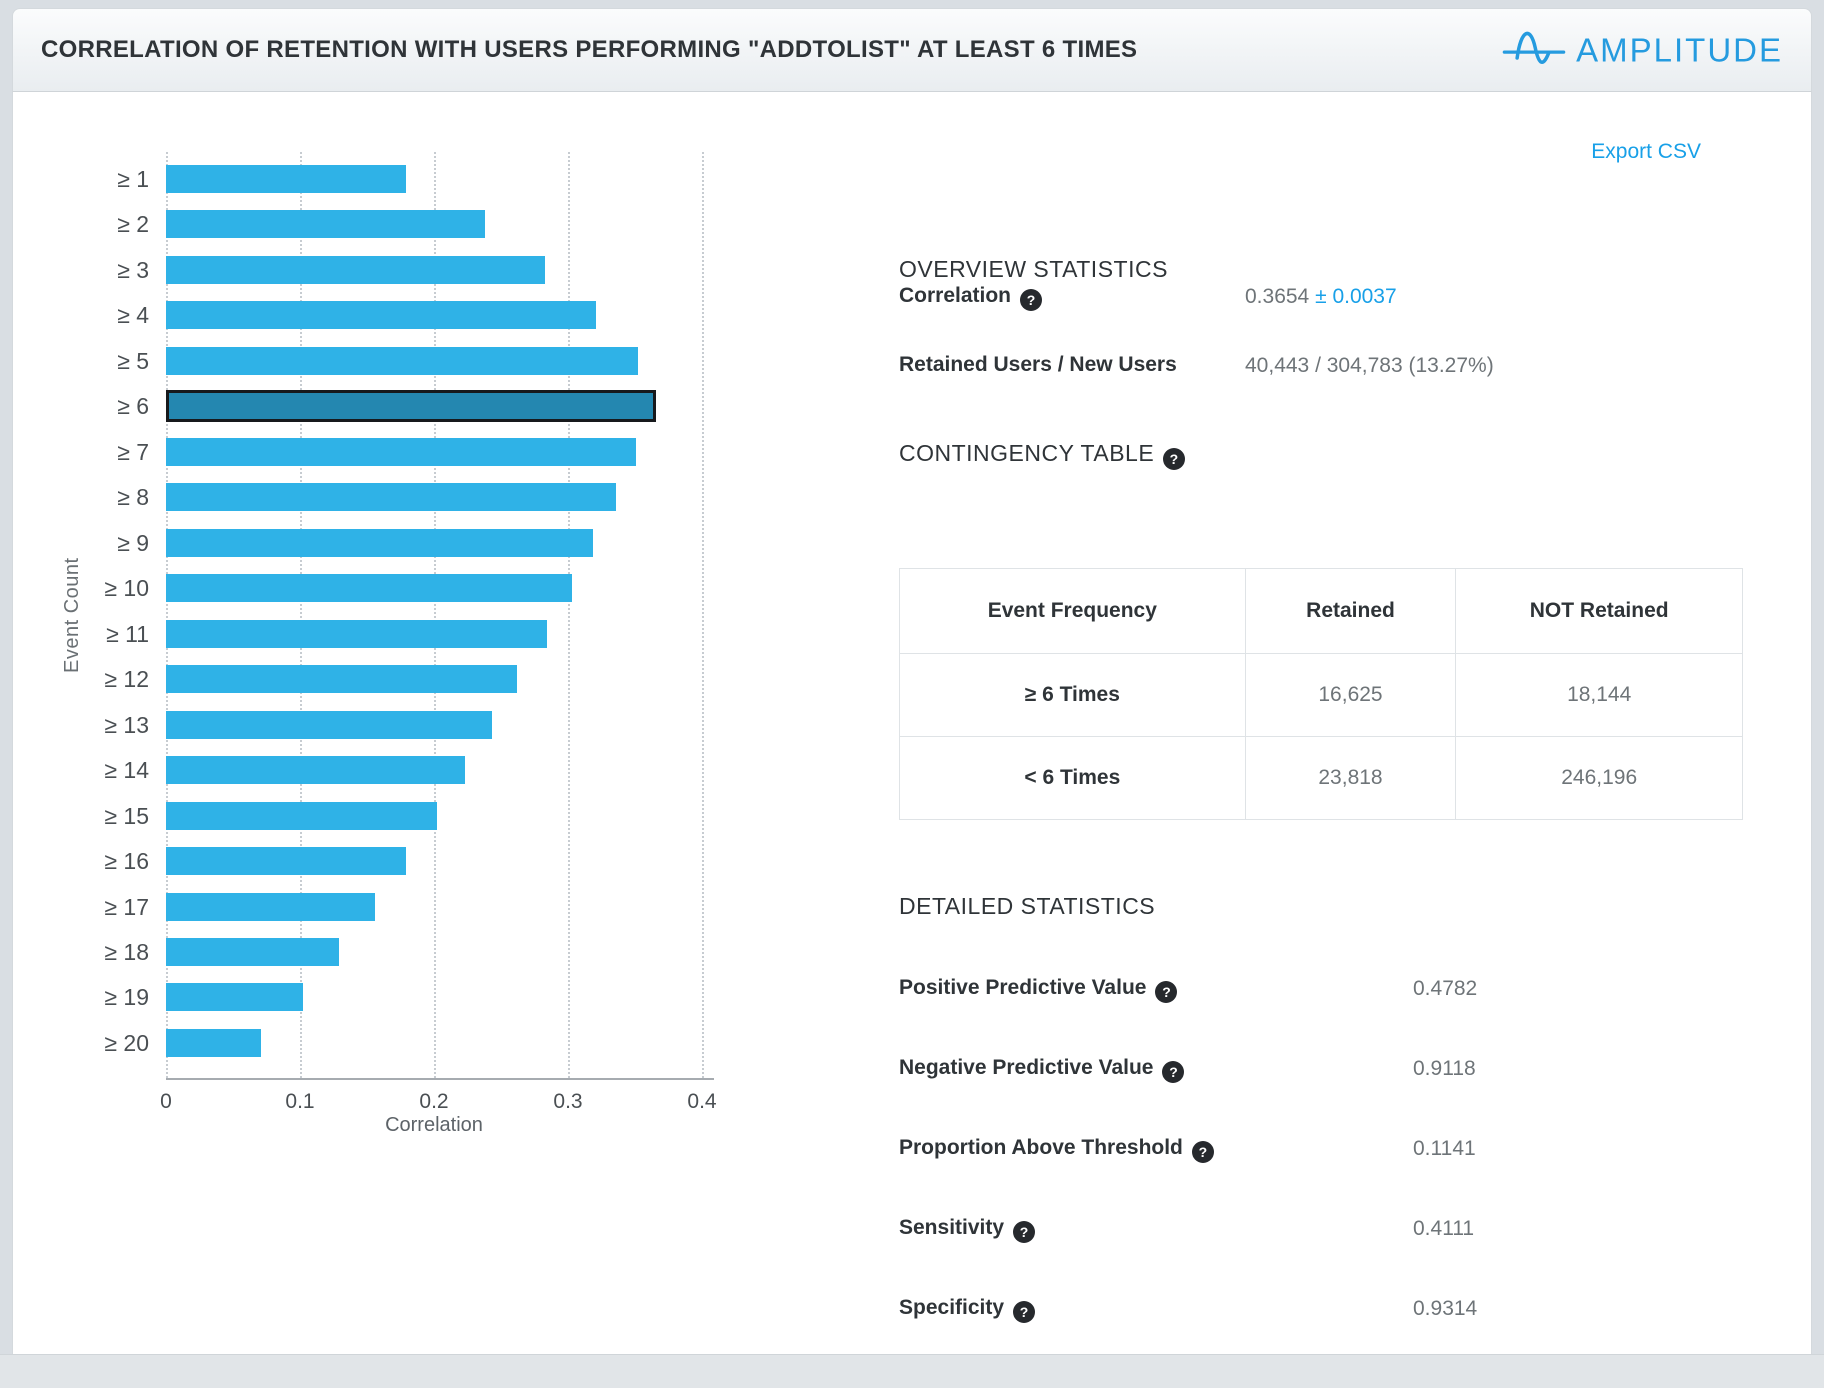 The image size is (1824, 1388). What do you see at coordinates (1599, 611) in the screenshot?
I see `column-header-not-retained: NOT Retained` at bounding box center [1599, 611].